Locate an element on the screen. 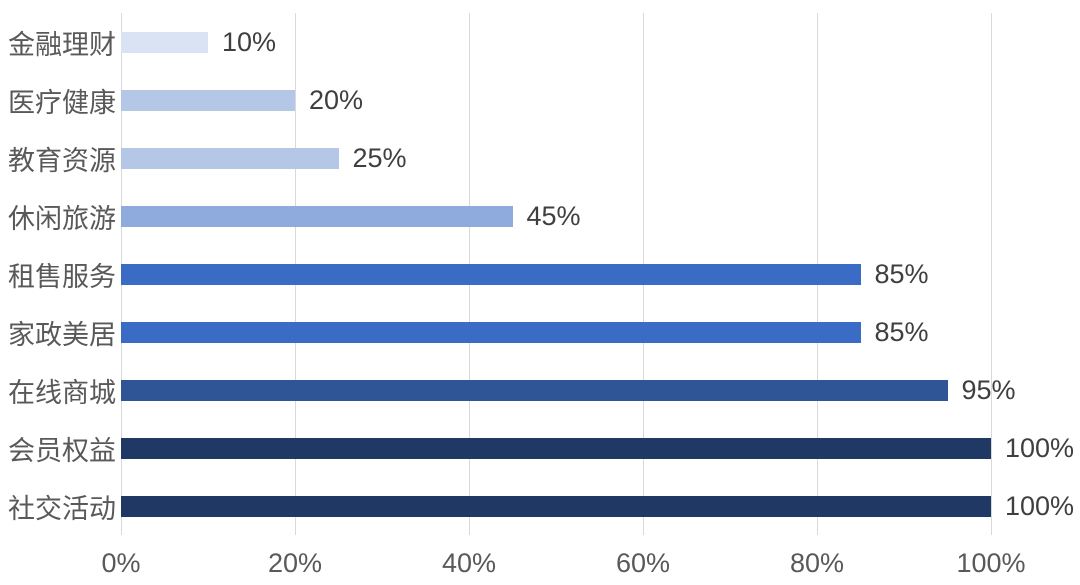 The height and width of the screenshot is (585, 1080). bar-row: 家政美居 85% is located at coordinates (499, 332).